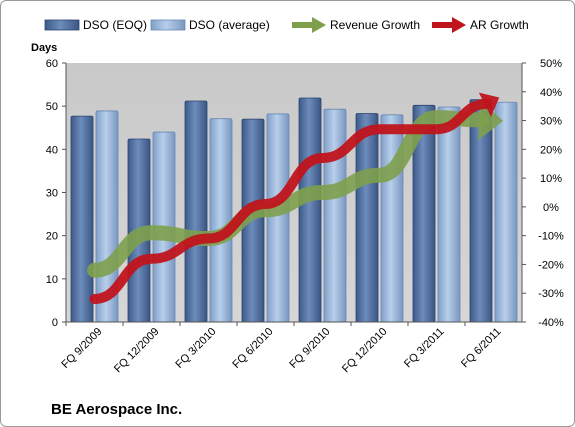  What do you see at coordinates (52, 237) in the screenshot?
I see `y-tick-label: 20` at bounding box center [52, 237].